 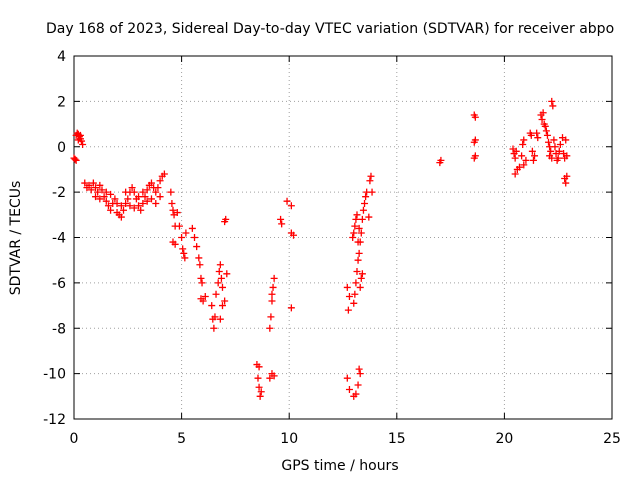 I want to click on y-tick-label: -4, so click(x=59, y=239).